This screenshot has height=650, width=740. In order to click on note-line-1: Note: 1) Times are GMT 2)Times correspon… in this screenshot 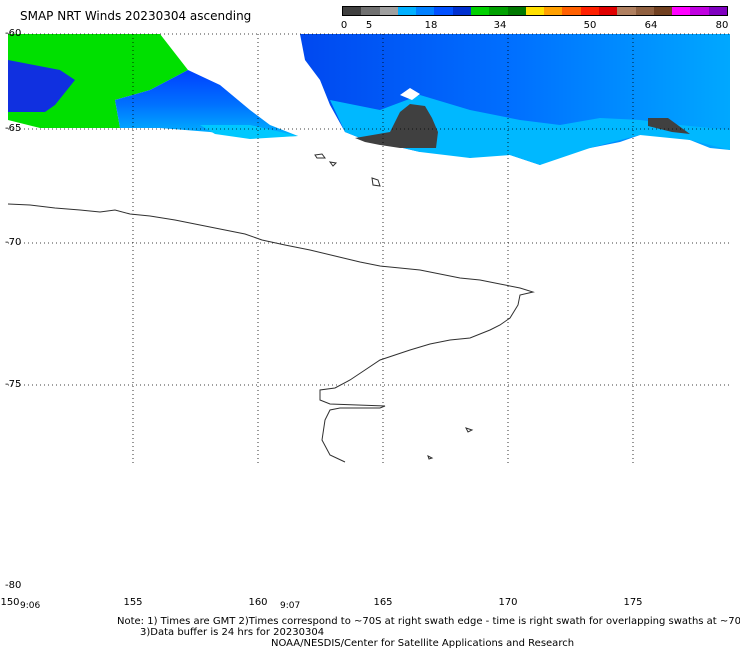, I will do `click(428, 621)`.